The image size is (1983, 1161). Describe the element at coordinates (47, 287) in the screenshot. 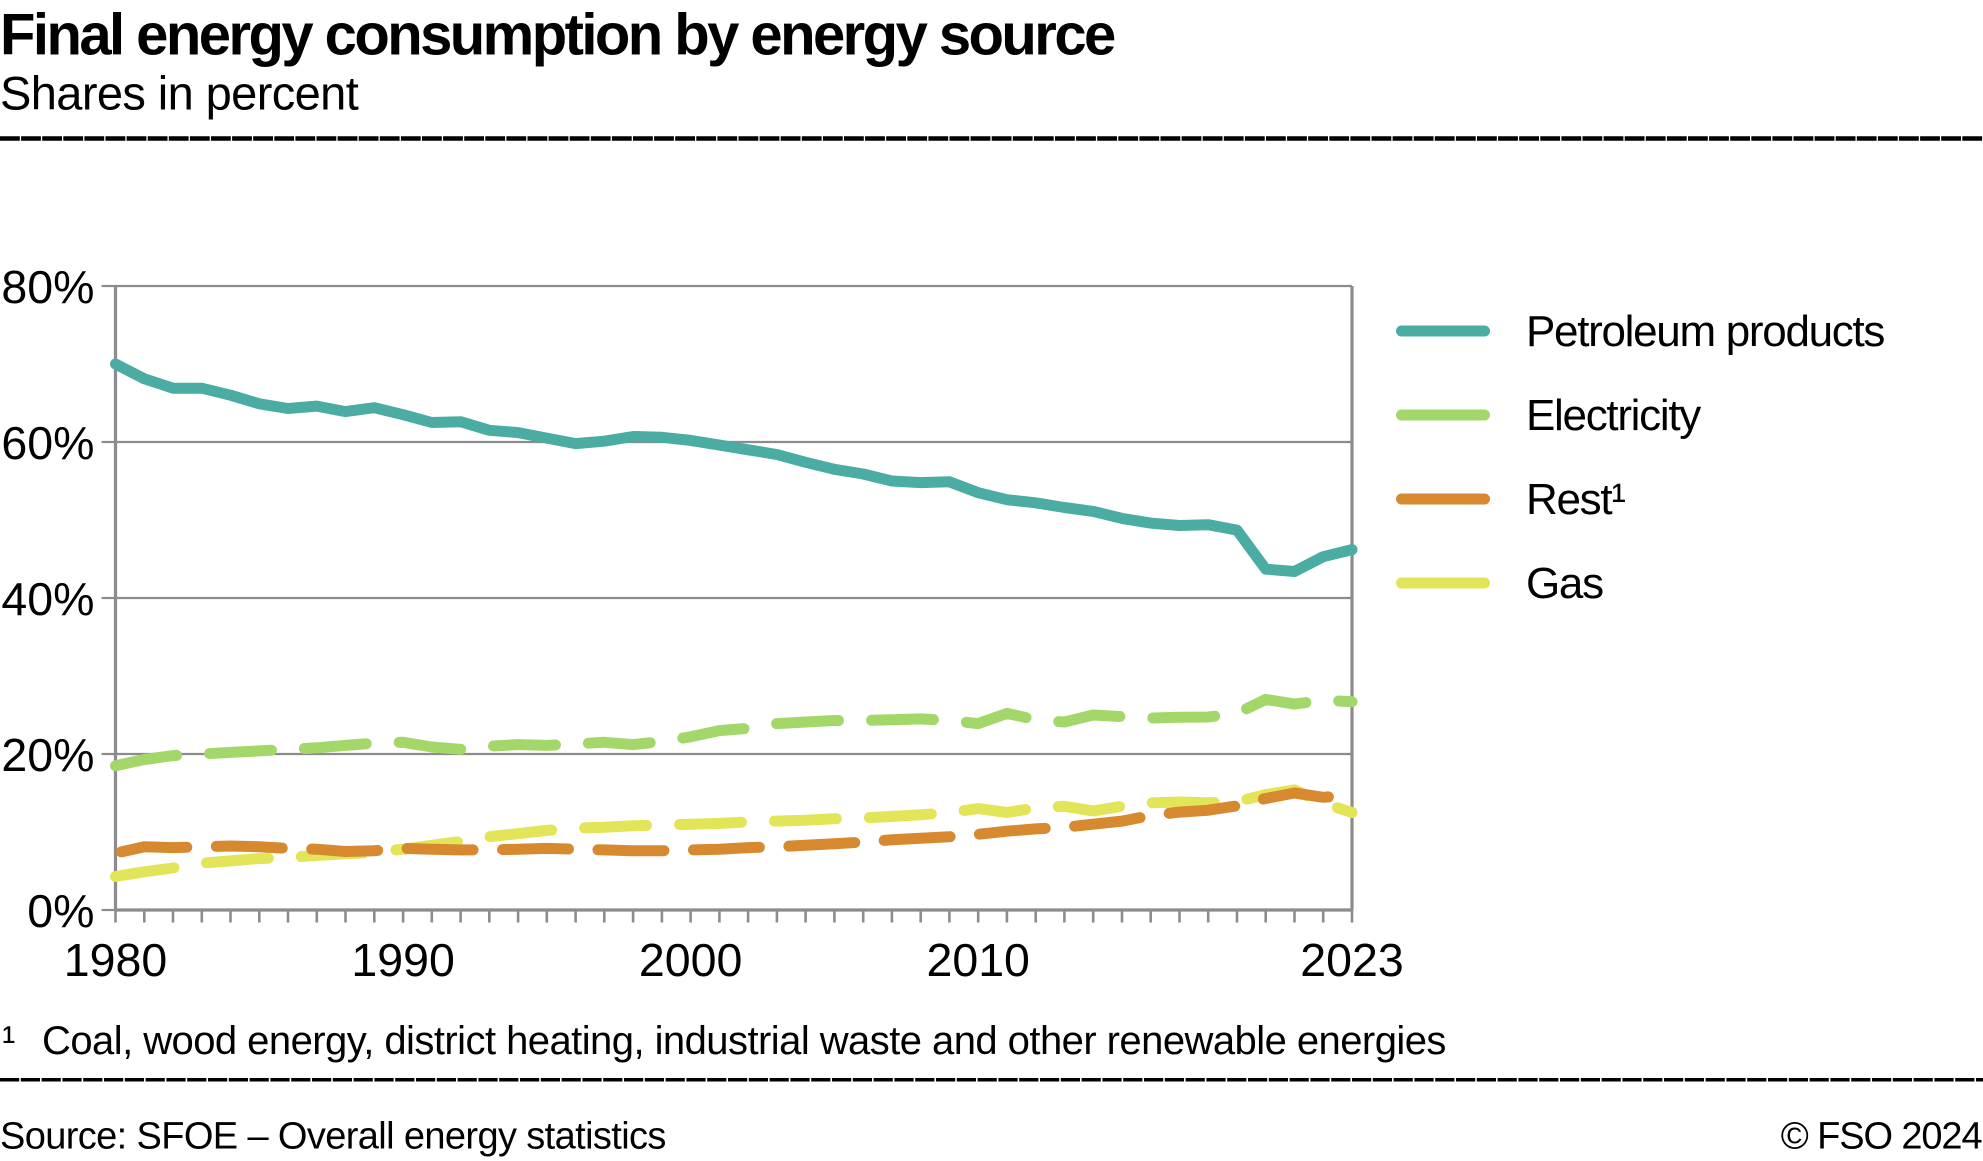

I see `svg-text: 80%` at that location.